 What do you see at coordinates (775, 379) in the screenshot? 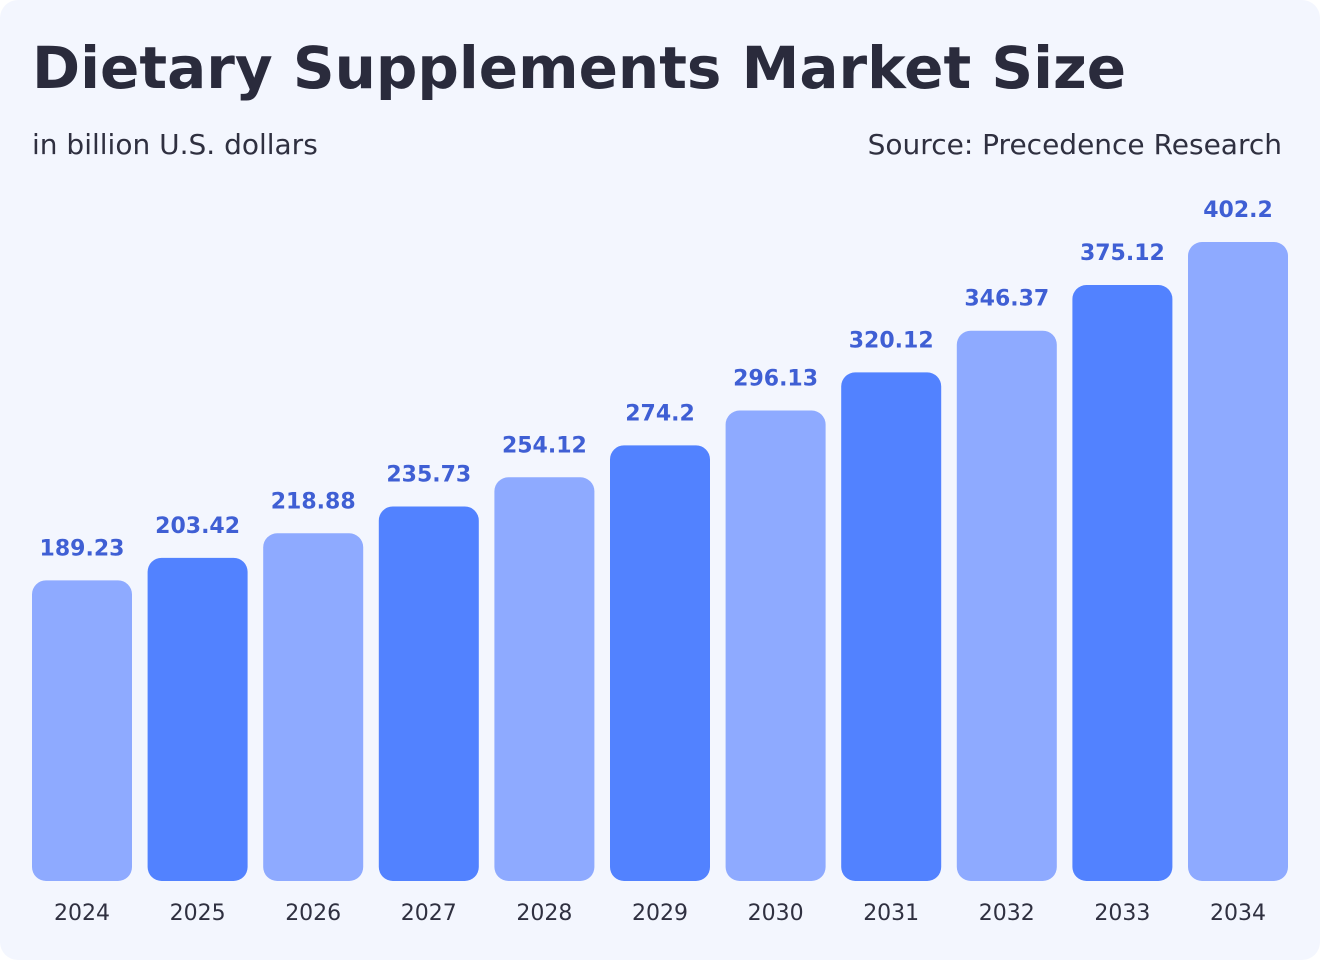
I see `value-label: 296.13` at bounding box center [775, 379].